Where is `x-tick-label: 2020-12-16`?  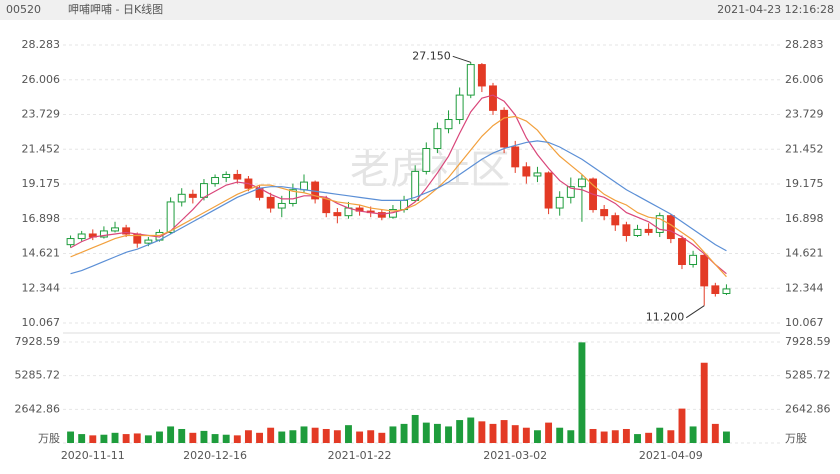 x-tick-label: 2020-12-16 is located at coordinates (215, 455).